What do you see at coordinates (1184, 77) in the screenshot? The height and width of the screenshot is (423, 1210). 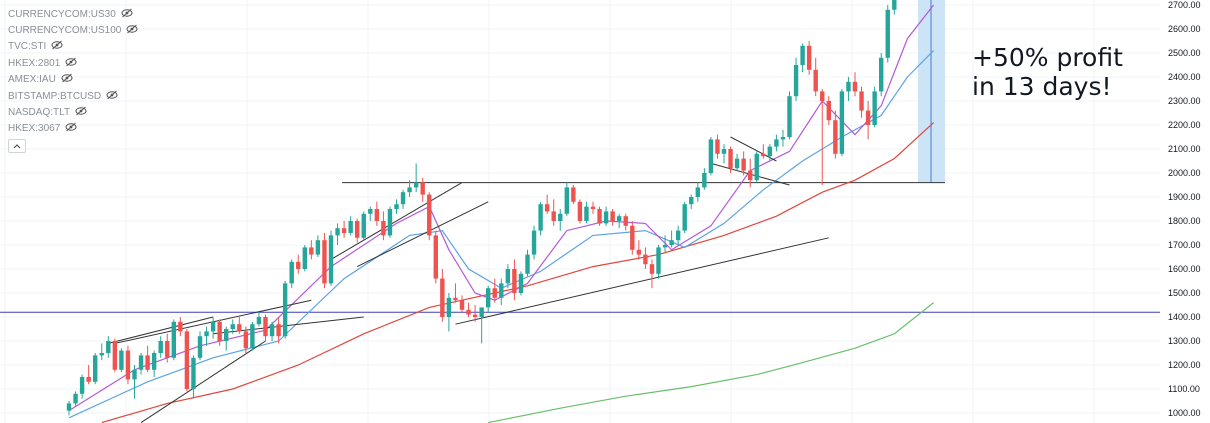 I see `y-tick-label: 2400.00` at bounding box center [1184, 77].